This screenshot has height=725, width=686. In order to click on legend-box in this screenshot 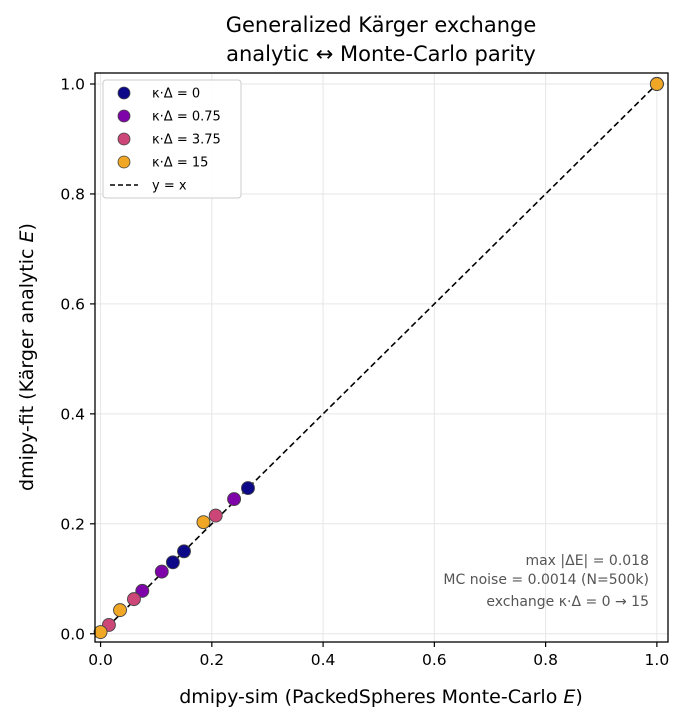, I will do `click(172, 139)`.